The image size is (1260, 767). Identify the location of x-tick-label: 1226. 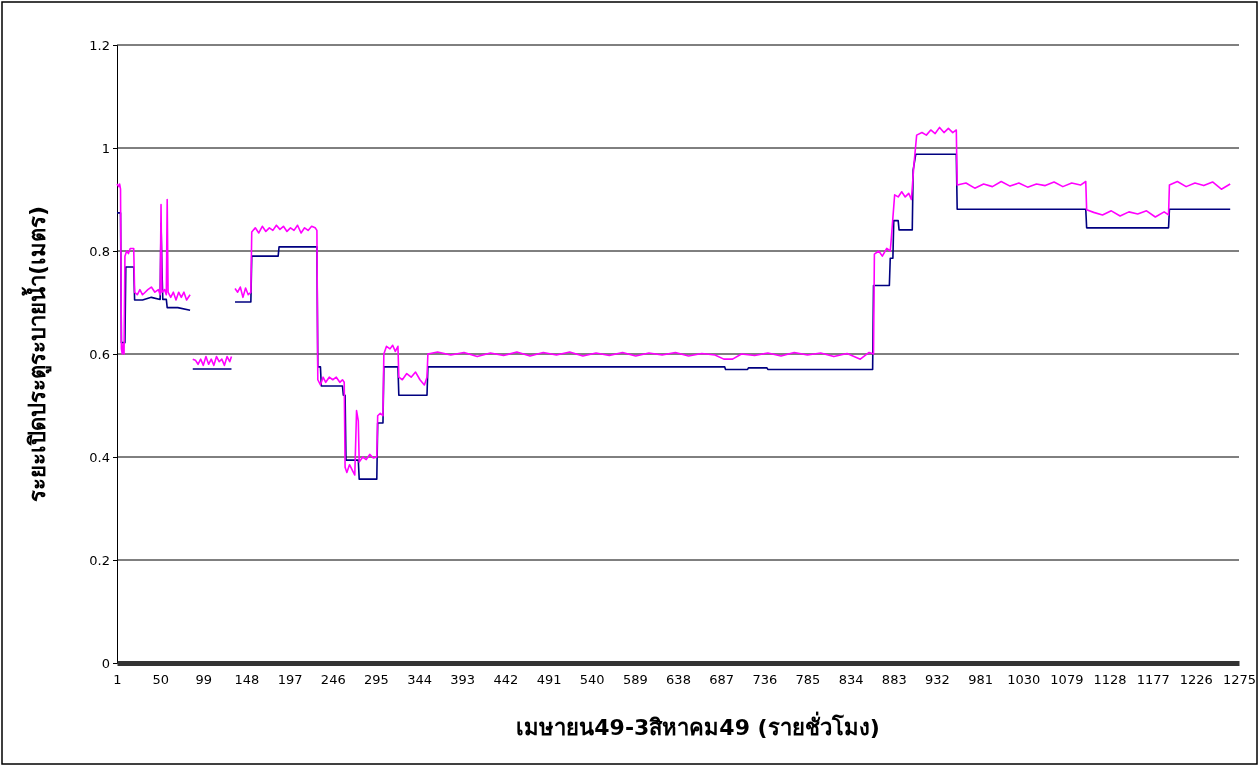
(1196, 680).